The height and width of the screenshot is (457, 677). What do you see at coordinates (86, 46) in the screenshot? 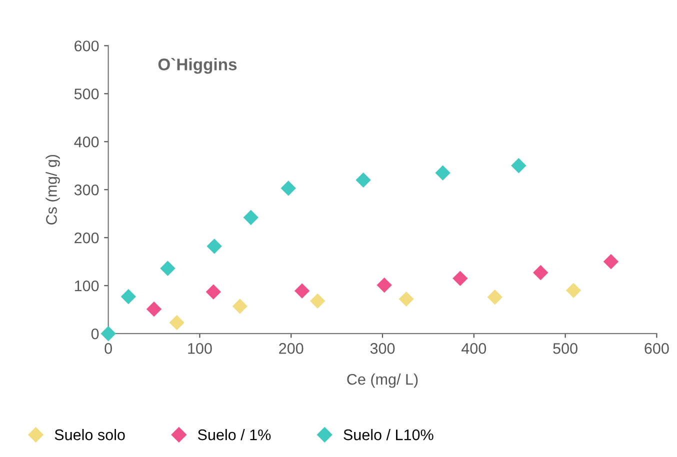
I see `y-tick-label: 600` at bounding box center [86, 46].